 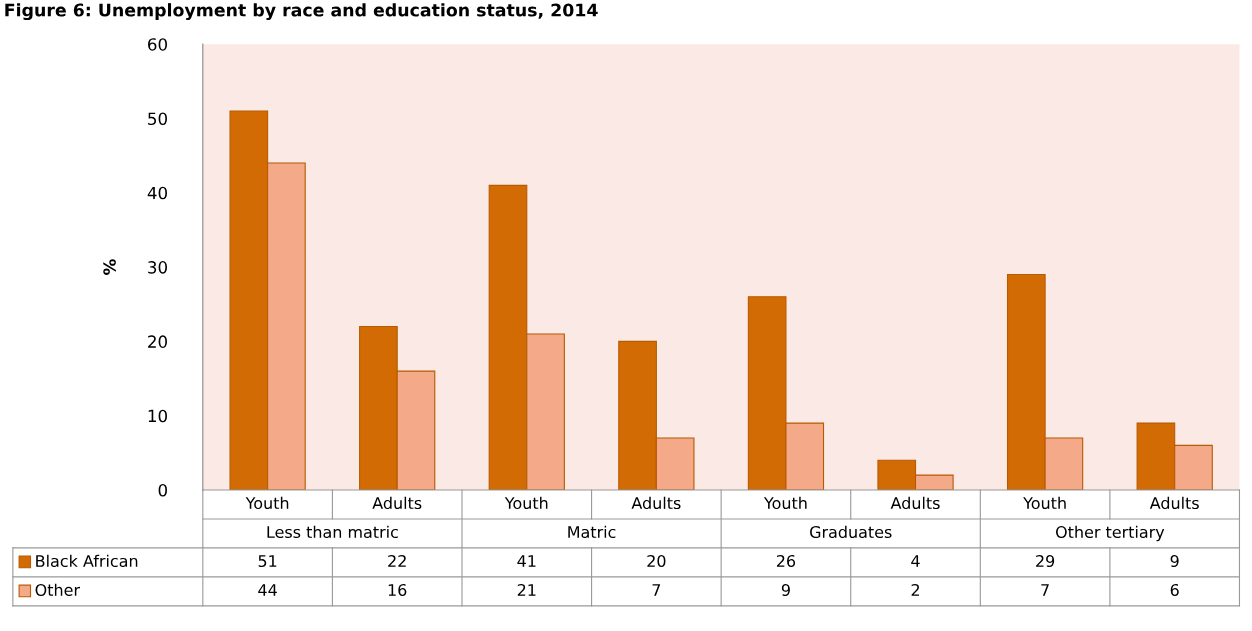 What do you see at coordinates (162, 490) in the screenshot?
I see `y-tick-label: 0` at bounding box center [162, 490].